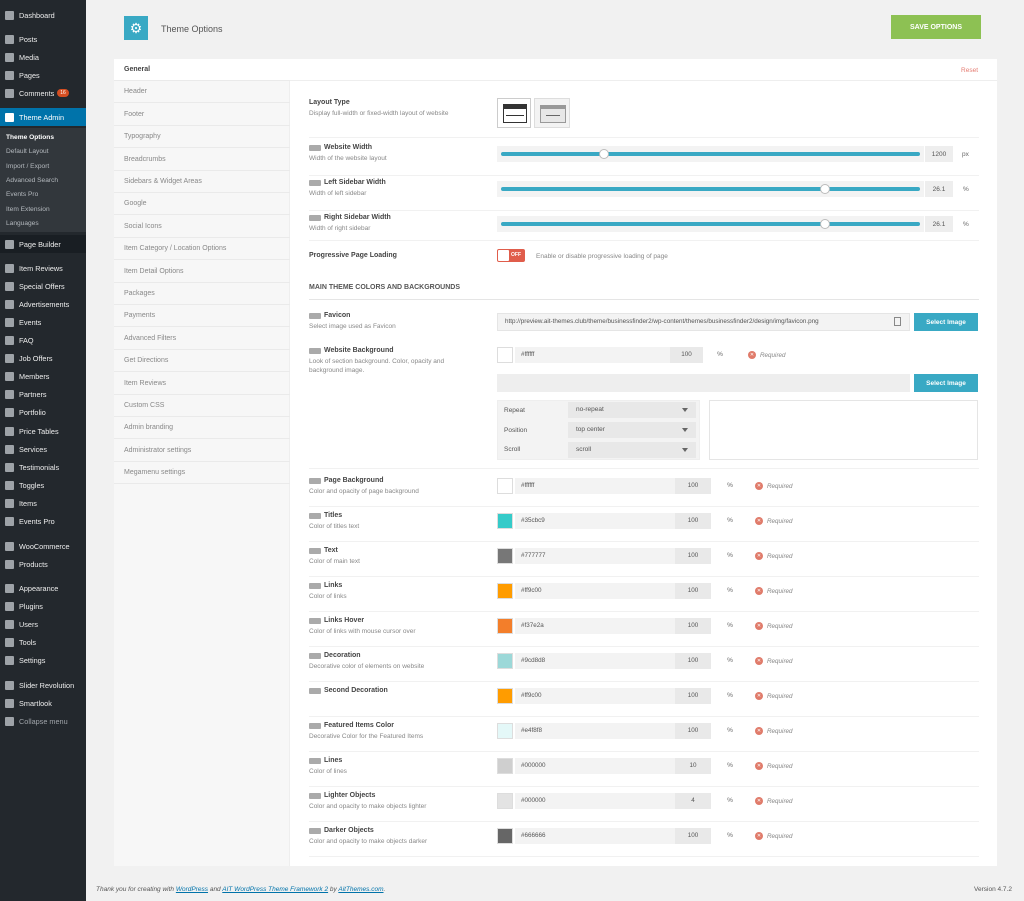  What do you see at coordinates (939, 189) in the screenshot?
I see `slider-value: 26.1` at bounding box center [939, 189].